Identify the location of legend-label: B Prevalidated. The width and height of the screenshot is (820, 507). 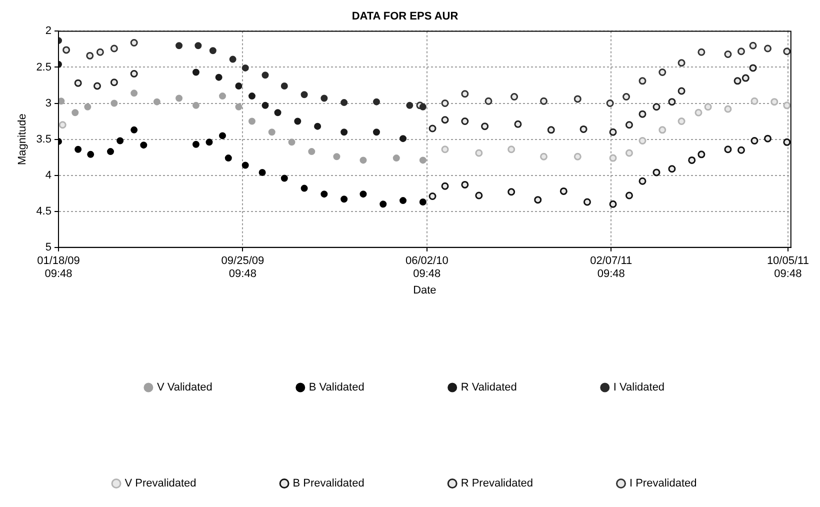
(328, 484).